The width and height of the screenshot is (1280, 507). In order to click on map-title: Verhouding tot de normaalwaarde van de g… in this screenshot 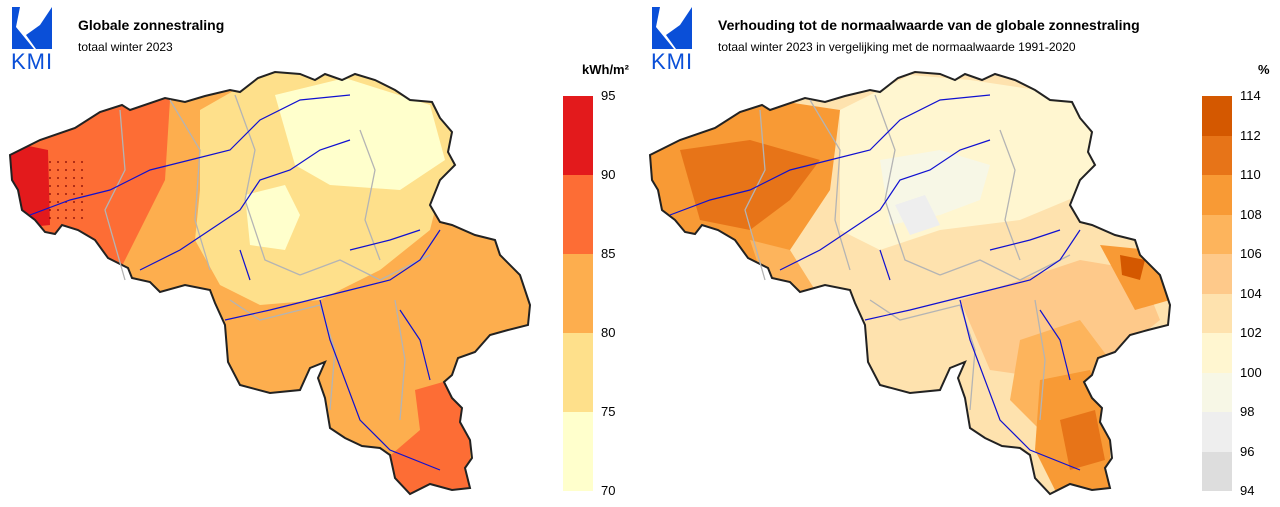, I will do `click(929, 25)`.